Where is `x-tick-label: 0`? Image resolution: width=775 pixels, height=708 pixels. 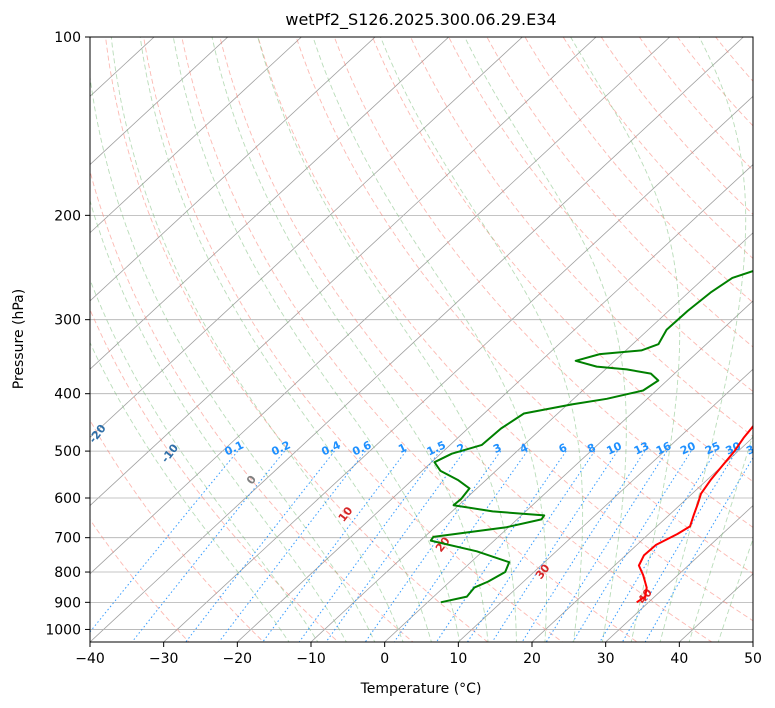
x-tick-label: 0 is located at coordinates (384, 659).